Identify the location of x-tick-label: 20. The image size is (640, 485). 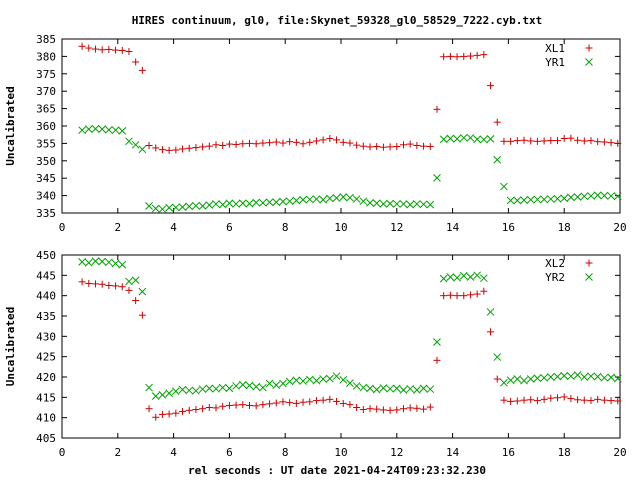
(619, 452).